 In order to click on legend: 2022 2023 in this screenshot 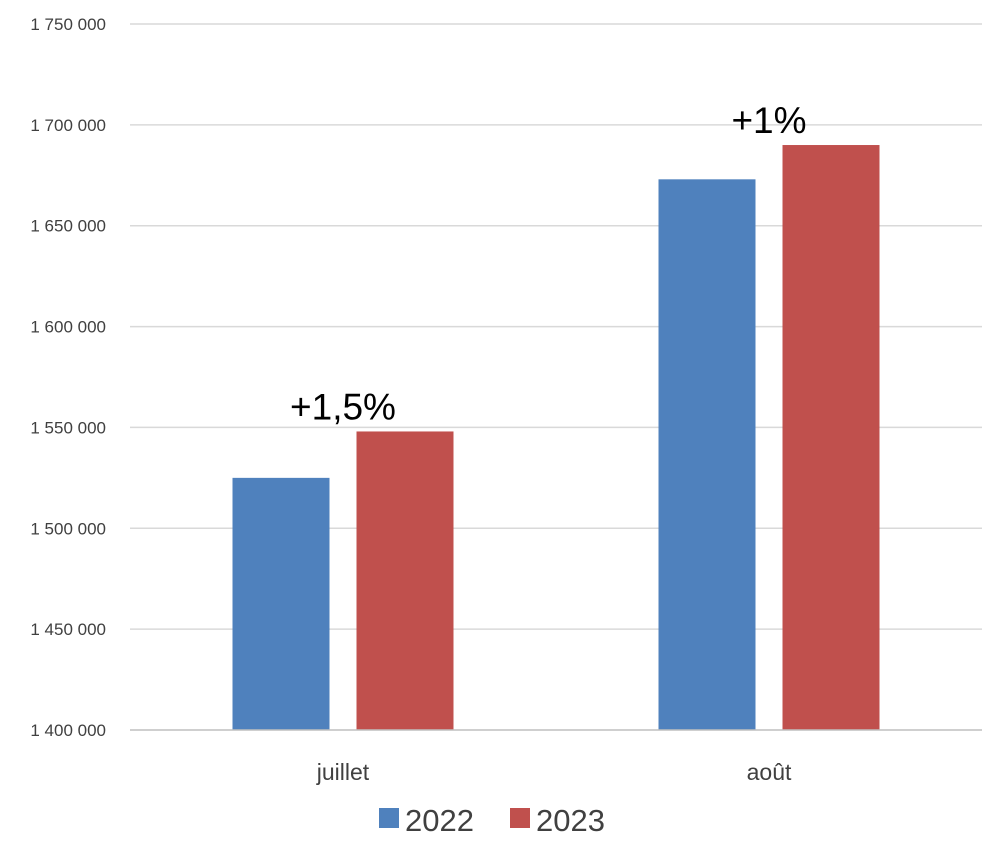, I will do `click(492, 820)`.